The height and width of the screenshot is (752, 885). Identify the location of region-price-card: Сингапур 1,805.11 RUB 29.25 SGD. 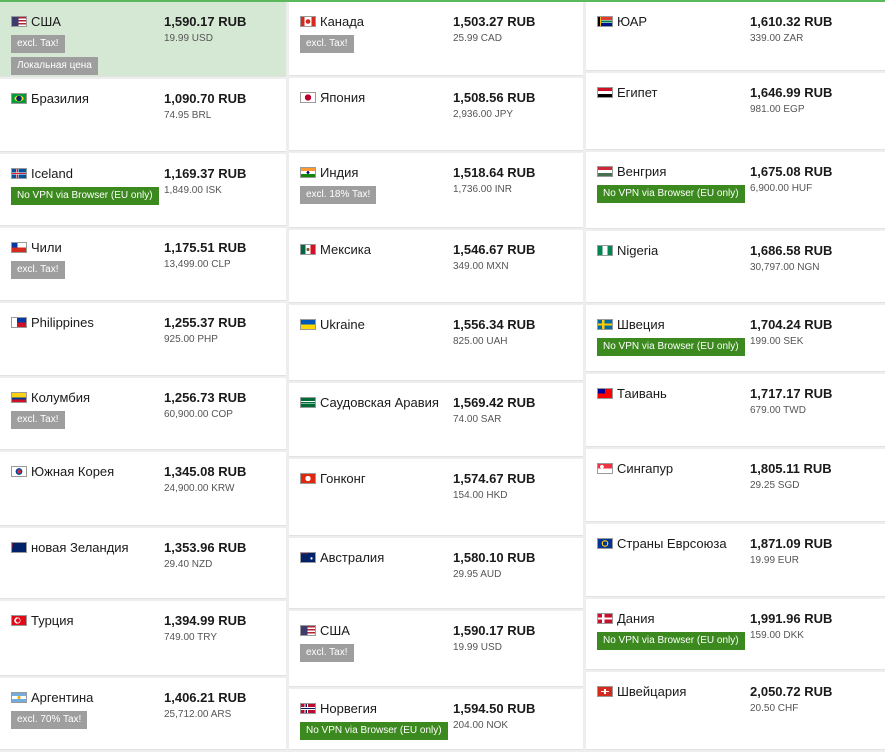
(735, 485).